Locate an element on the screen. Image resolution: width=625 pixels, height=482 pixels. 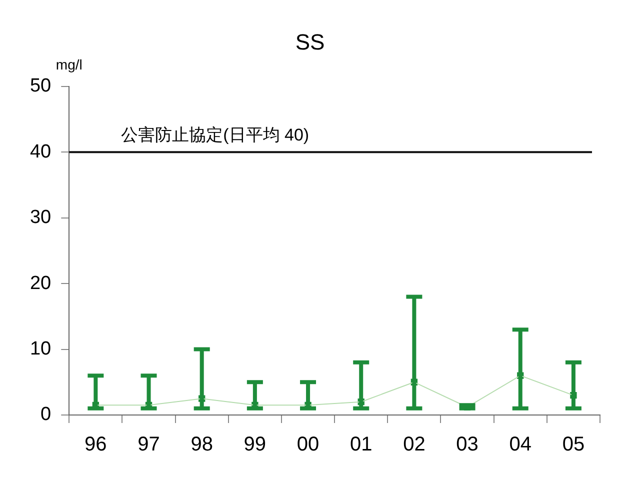
y-tick-label: 10 is located at coordinates (41, 349).